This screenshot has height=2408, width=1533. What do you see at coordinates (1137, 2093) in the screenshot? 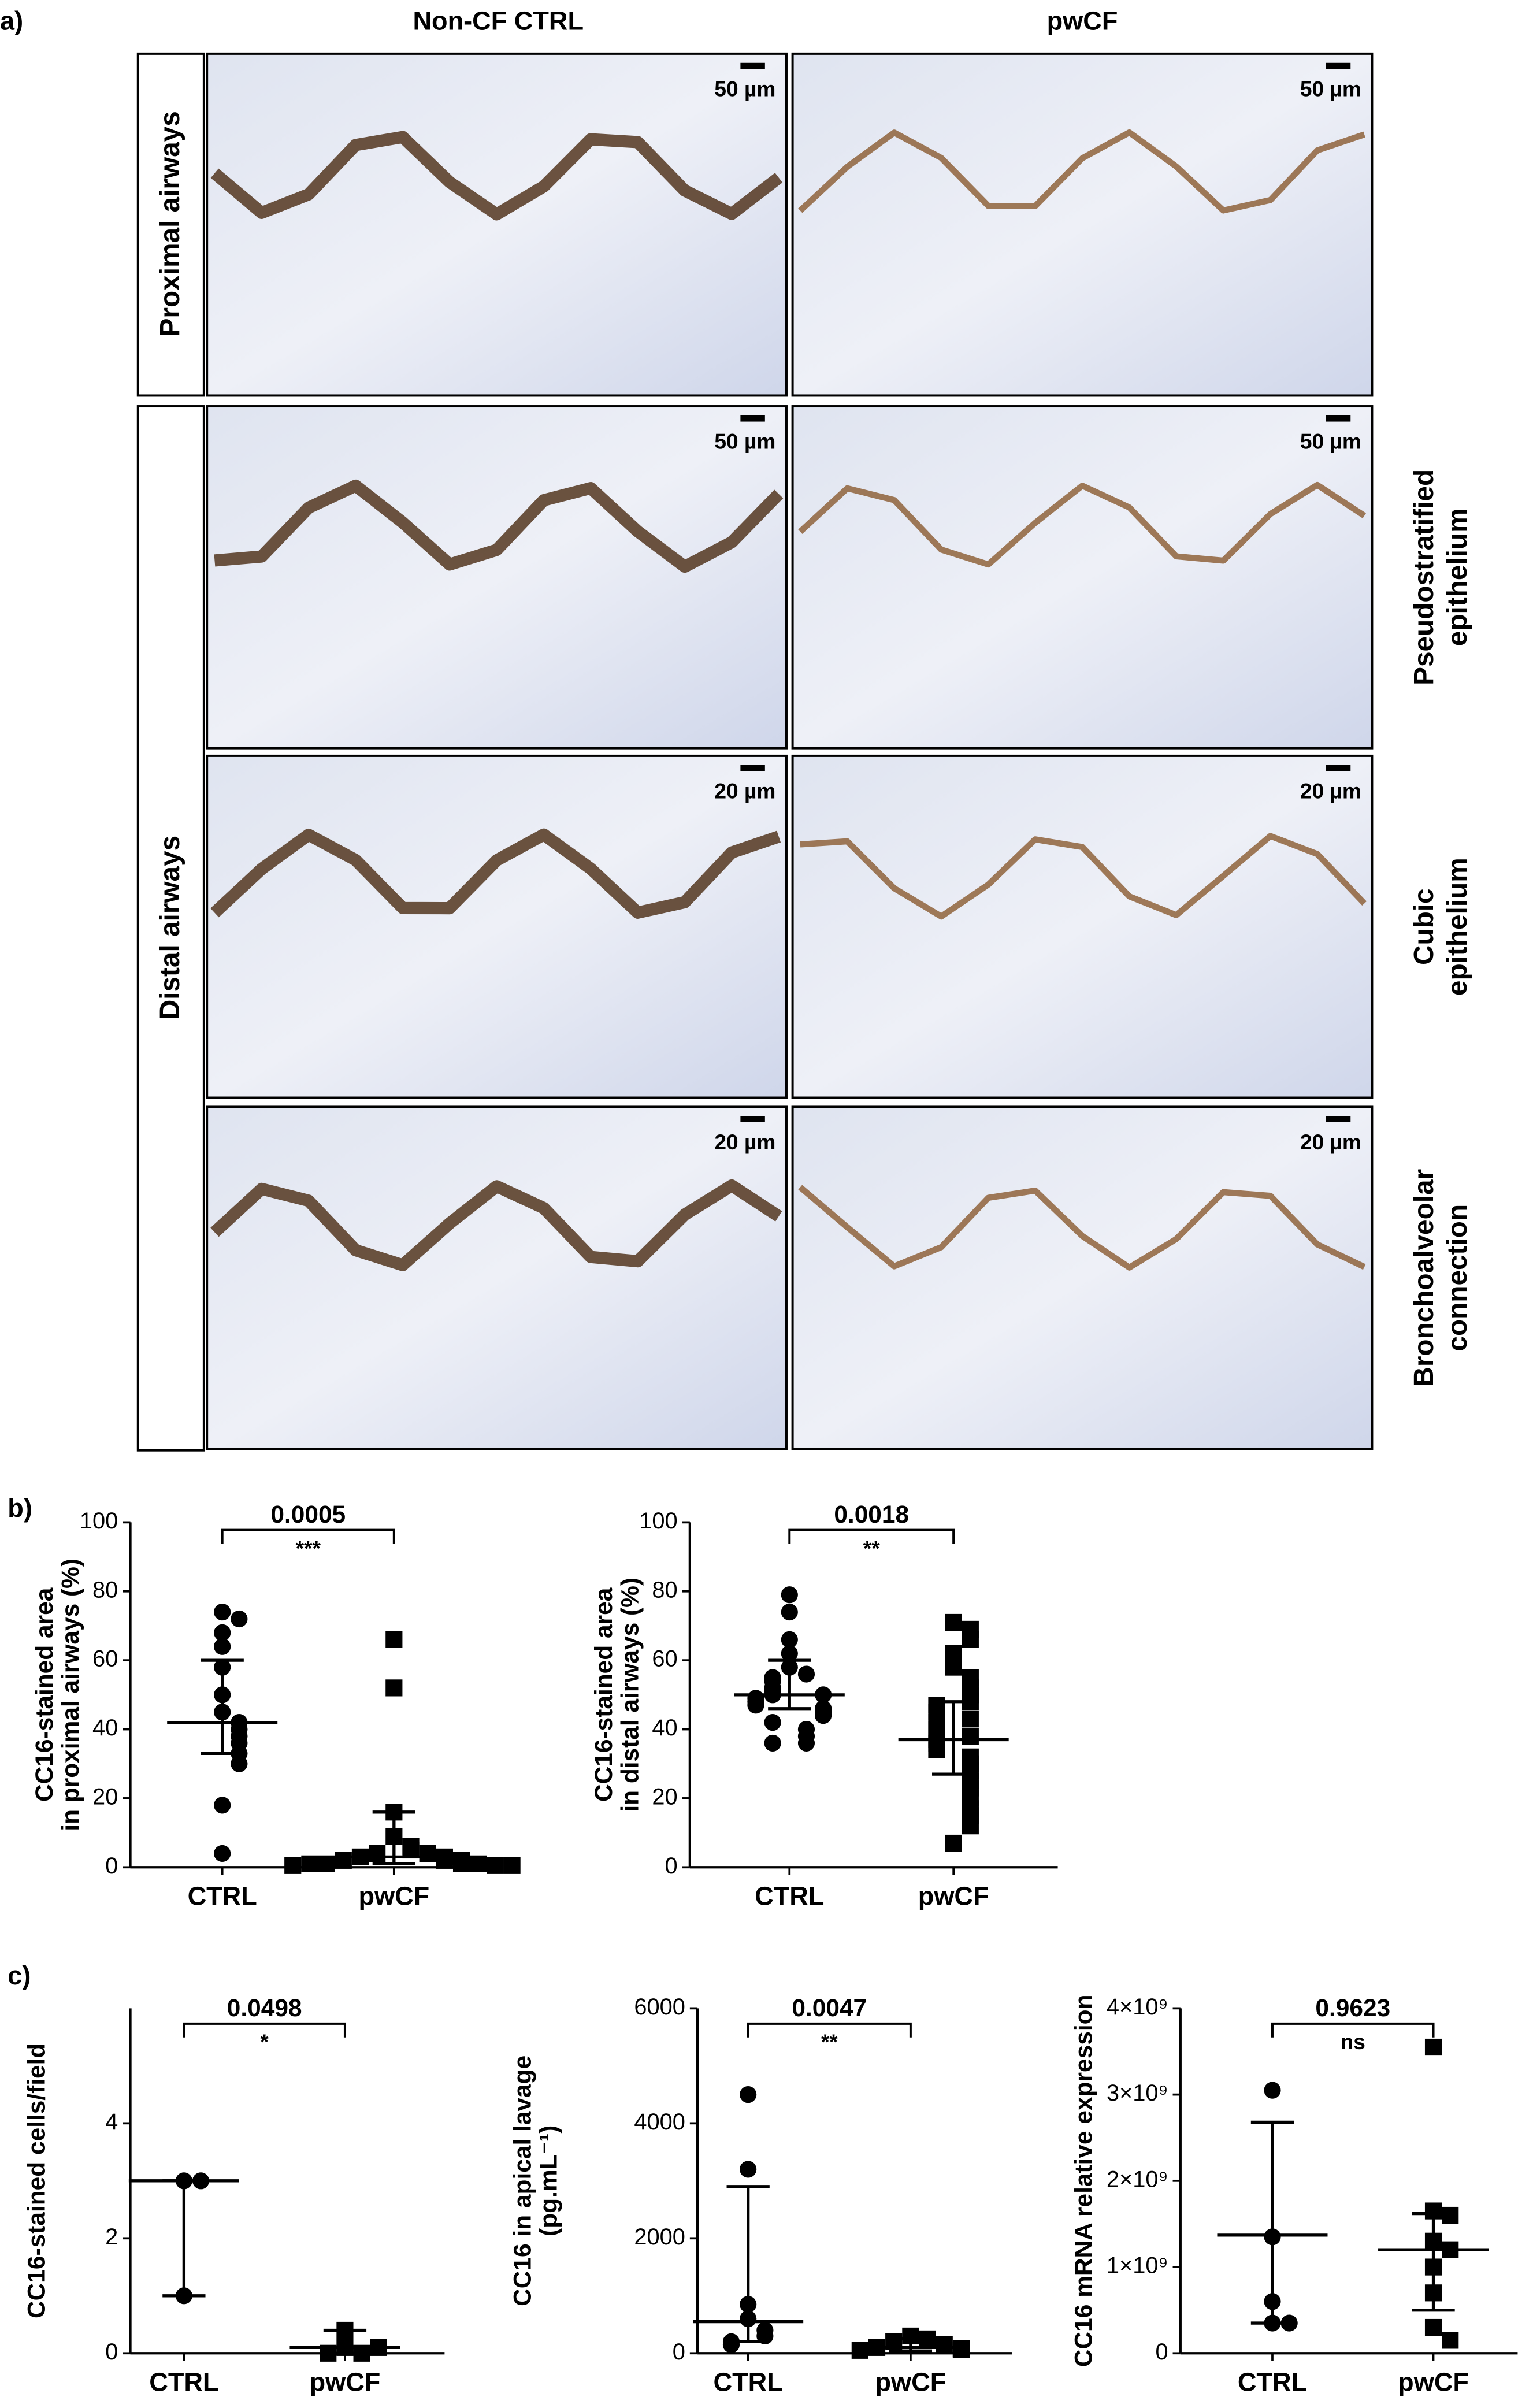
I see `y-tick-label: 3×10⁹` at bounding box center [1137, 2093].